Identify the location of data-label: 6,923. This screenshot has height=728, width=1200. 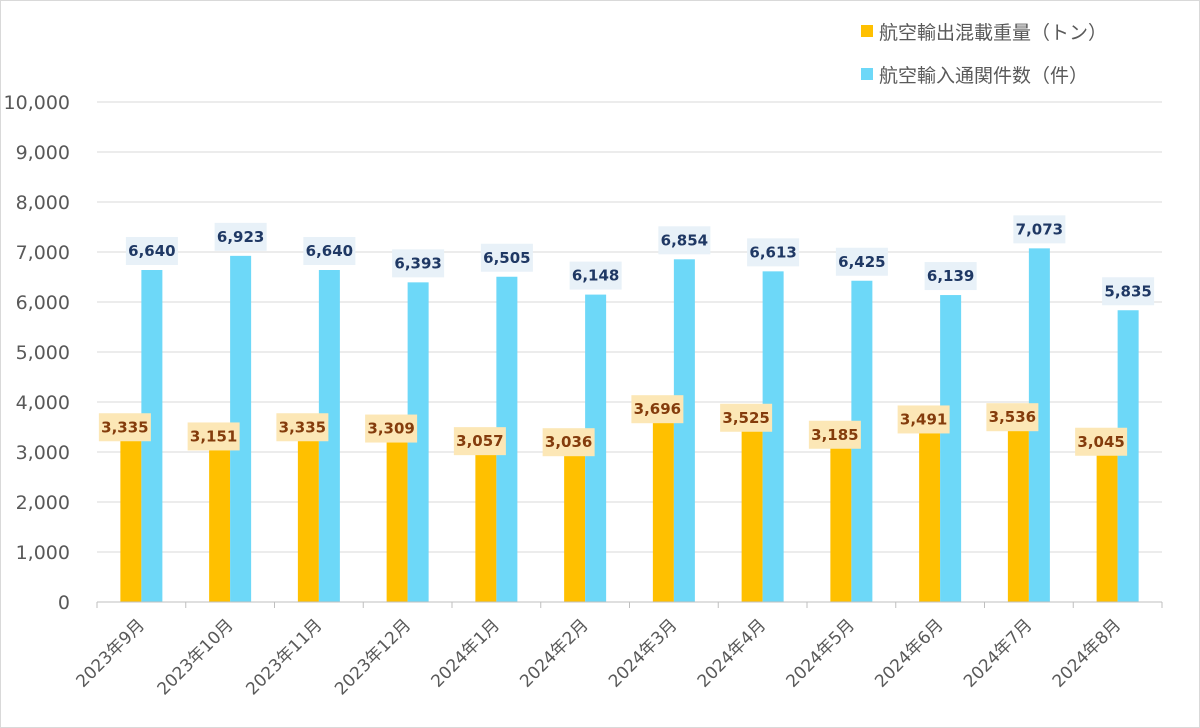
(240, 236).